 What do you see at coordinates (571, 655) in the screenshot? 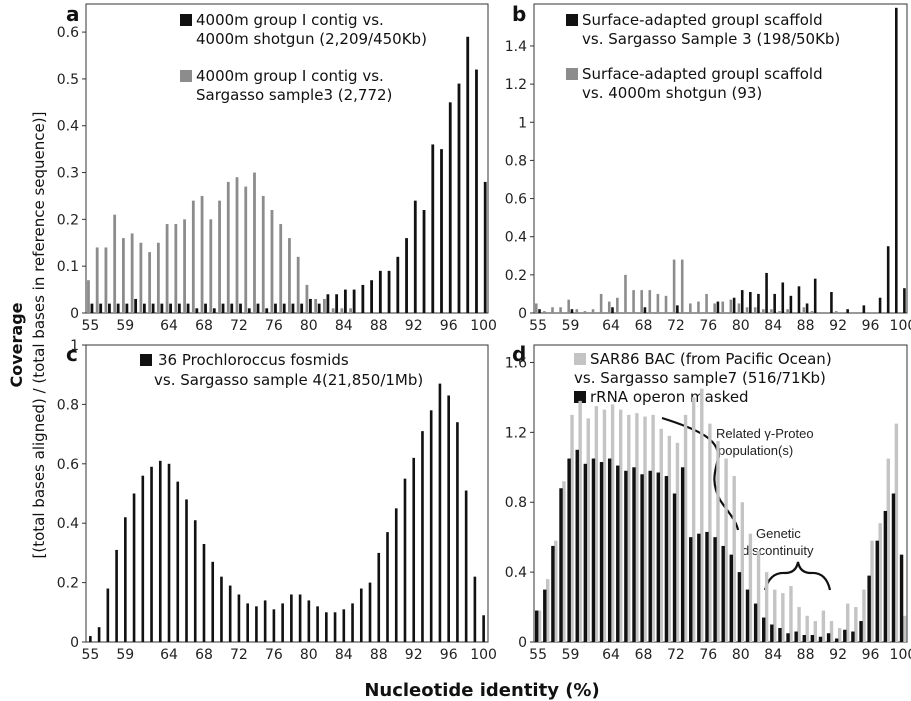
I see `panel-d-xtick-label: 59` at bounding box center [571, 655].